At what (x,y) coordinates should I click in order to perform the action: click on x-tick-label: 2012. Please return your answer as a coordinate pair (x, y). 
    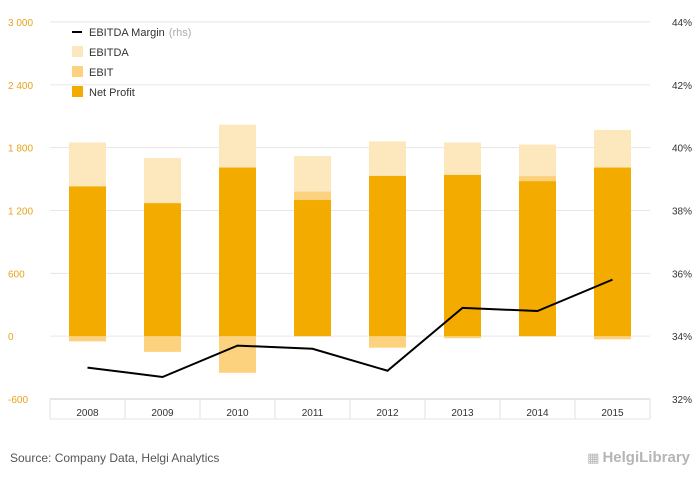
    Looking at the image, I should click on (387, 413).